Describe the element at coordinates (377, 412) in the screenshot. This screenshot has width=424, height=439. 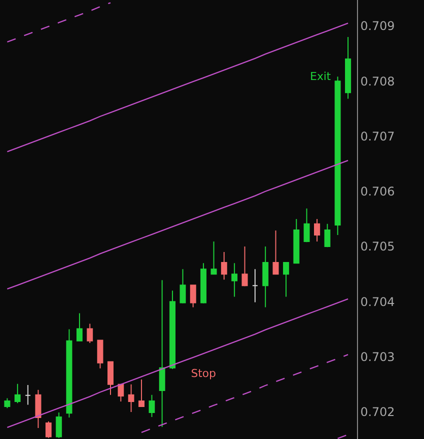
I see `y-tick-label: 0.702` at that location.